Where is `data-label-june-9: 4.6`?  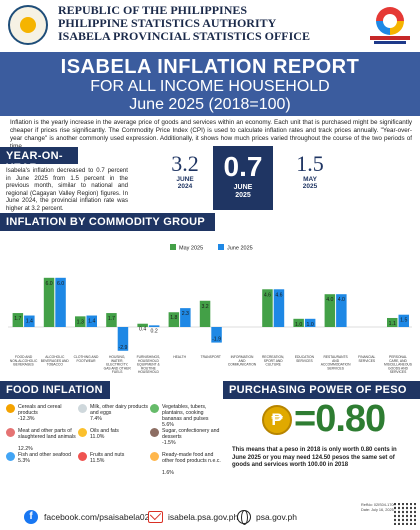 data-label-june-9: 4.6 is located at coordinates (278, 295).